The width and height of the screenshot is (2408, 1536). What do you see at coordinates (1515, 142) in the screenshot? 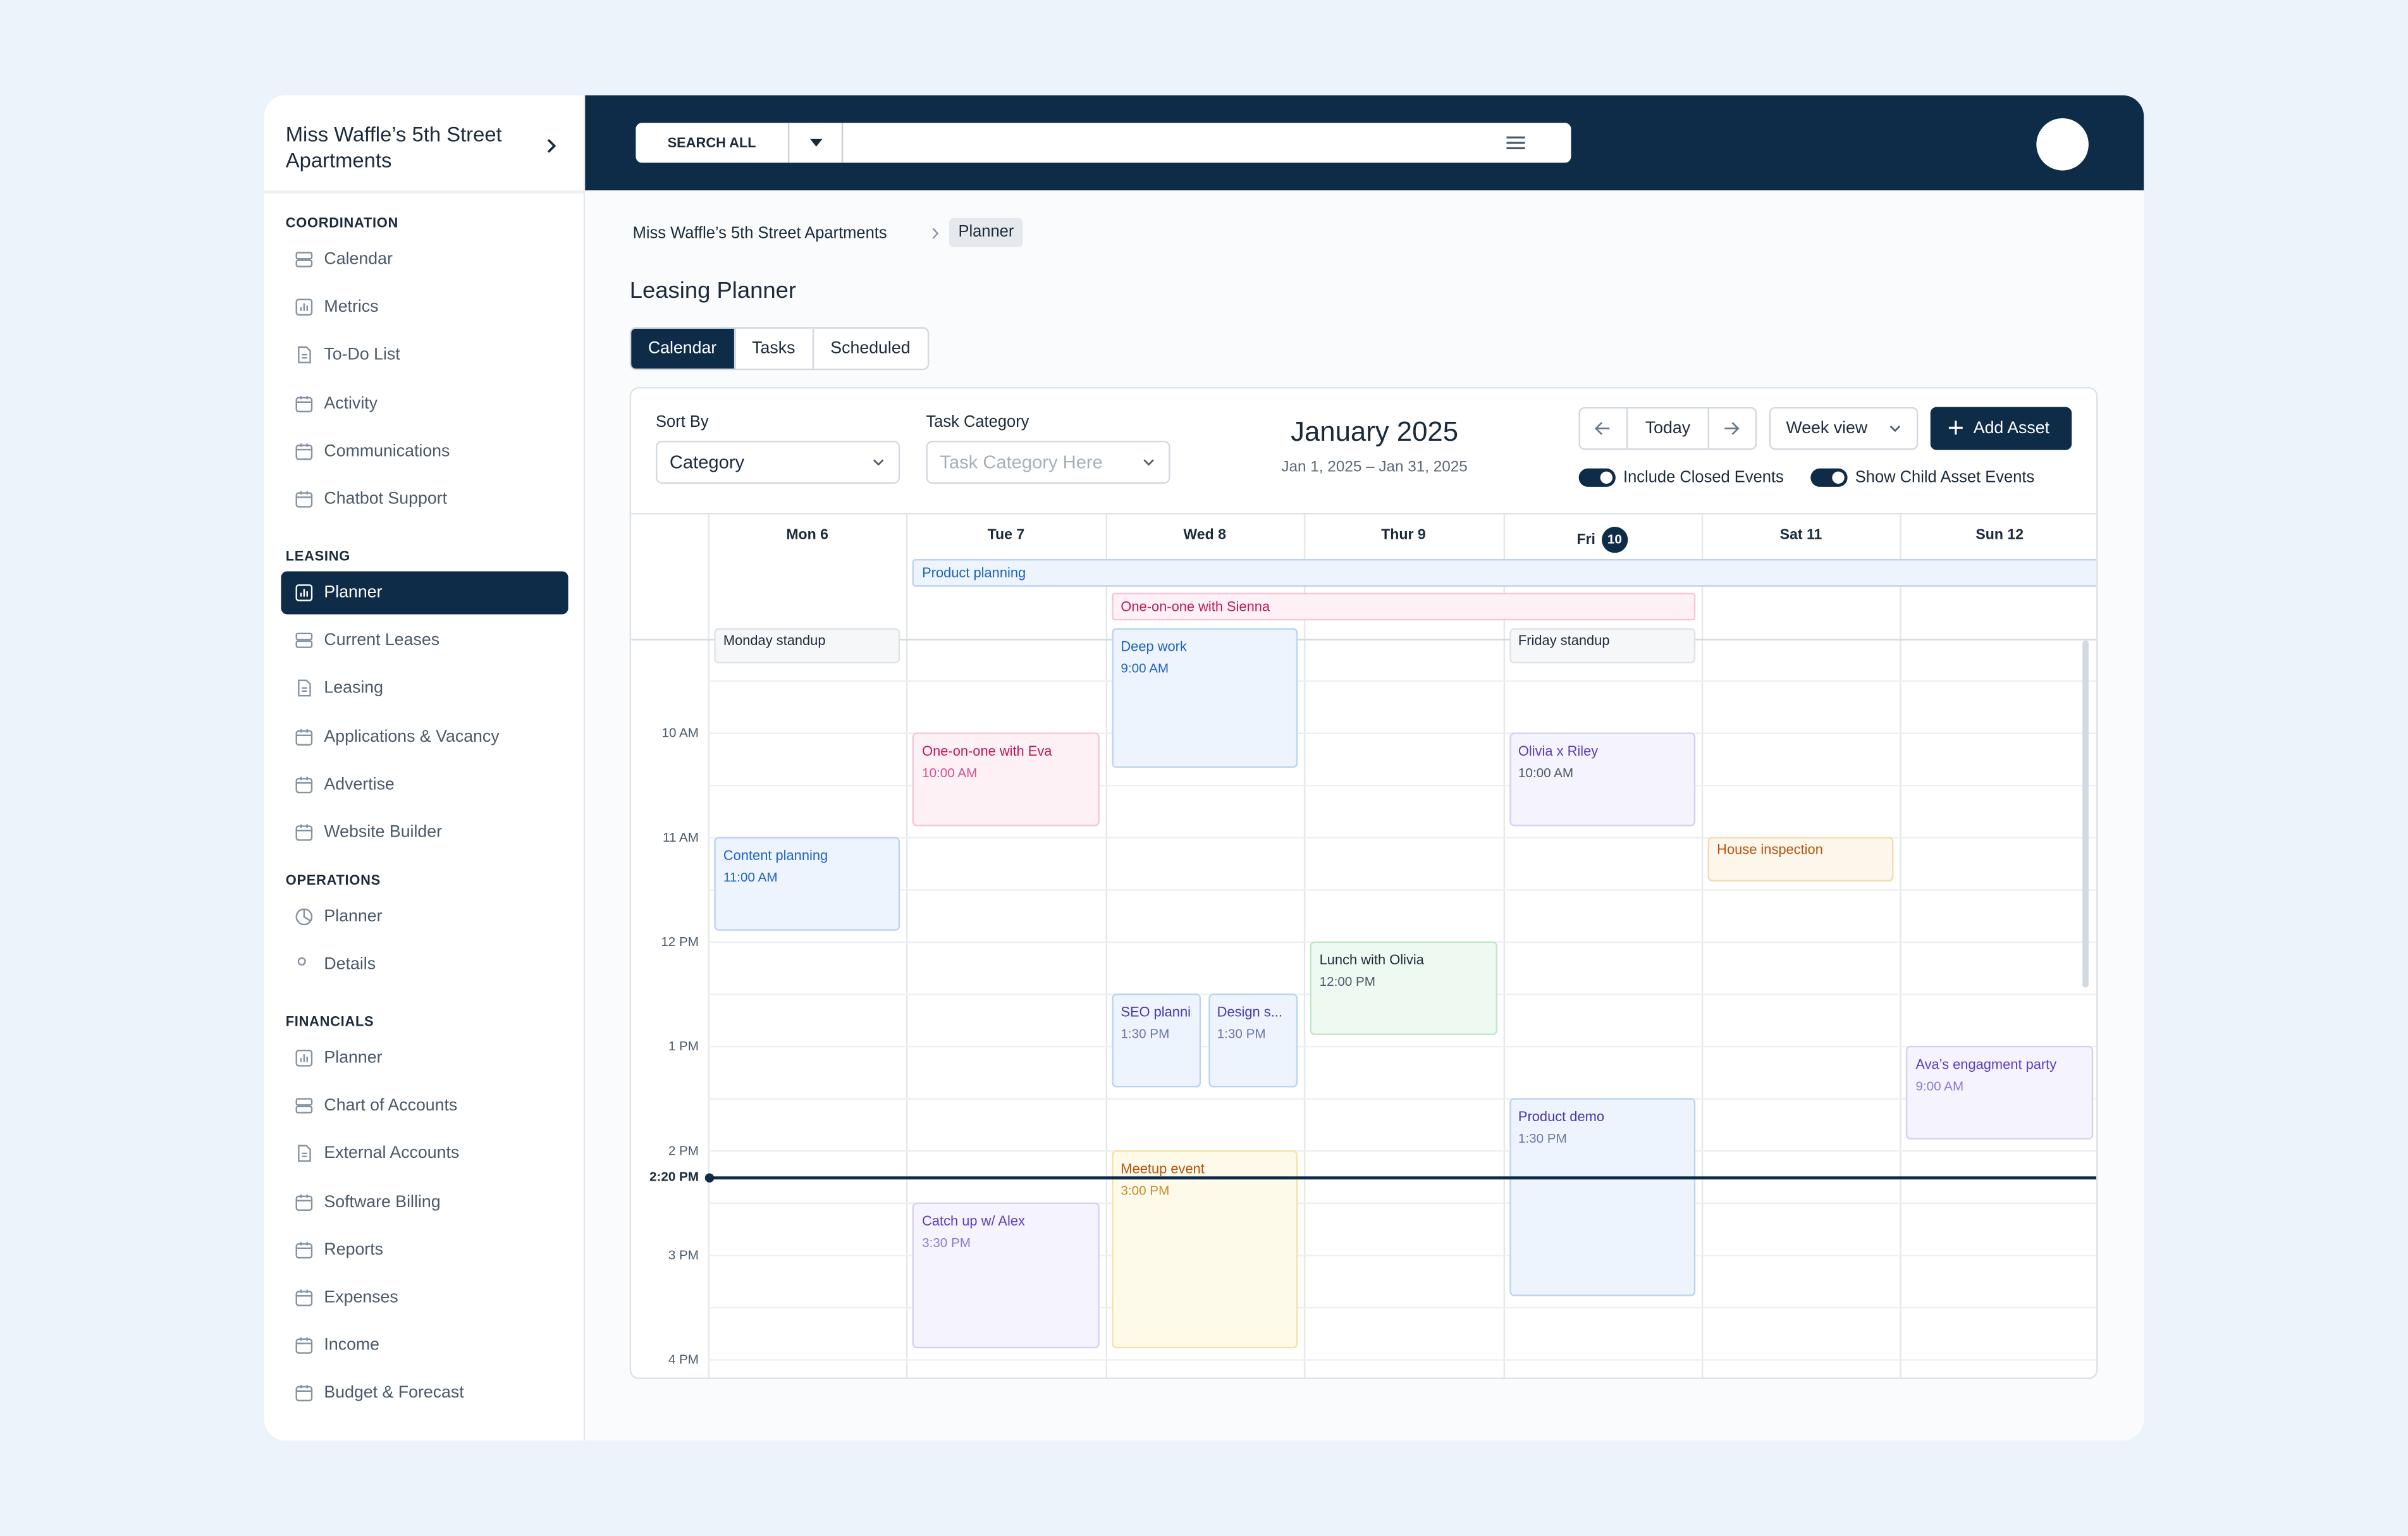
I see `menu-icon` at bounding box center [1515, 142].